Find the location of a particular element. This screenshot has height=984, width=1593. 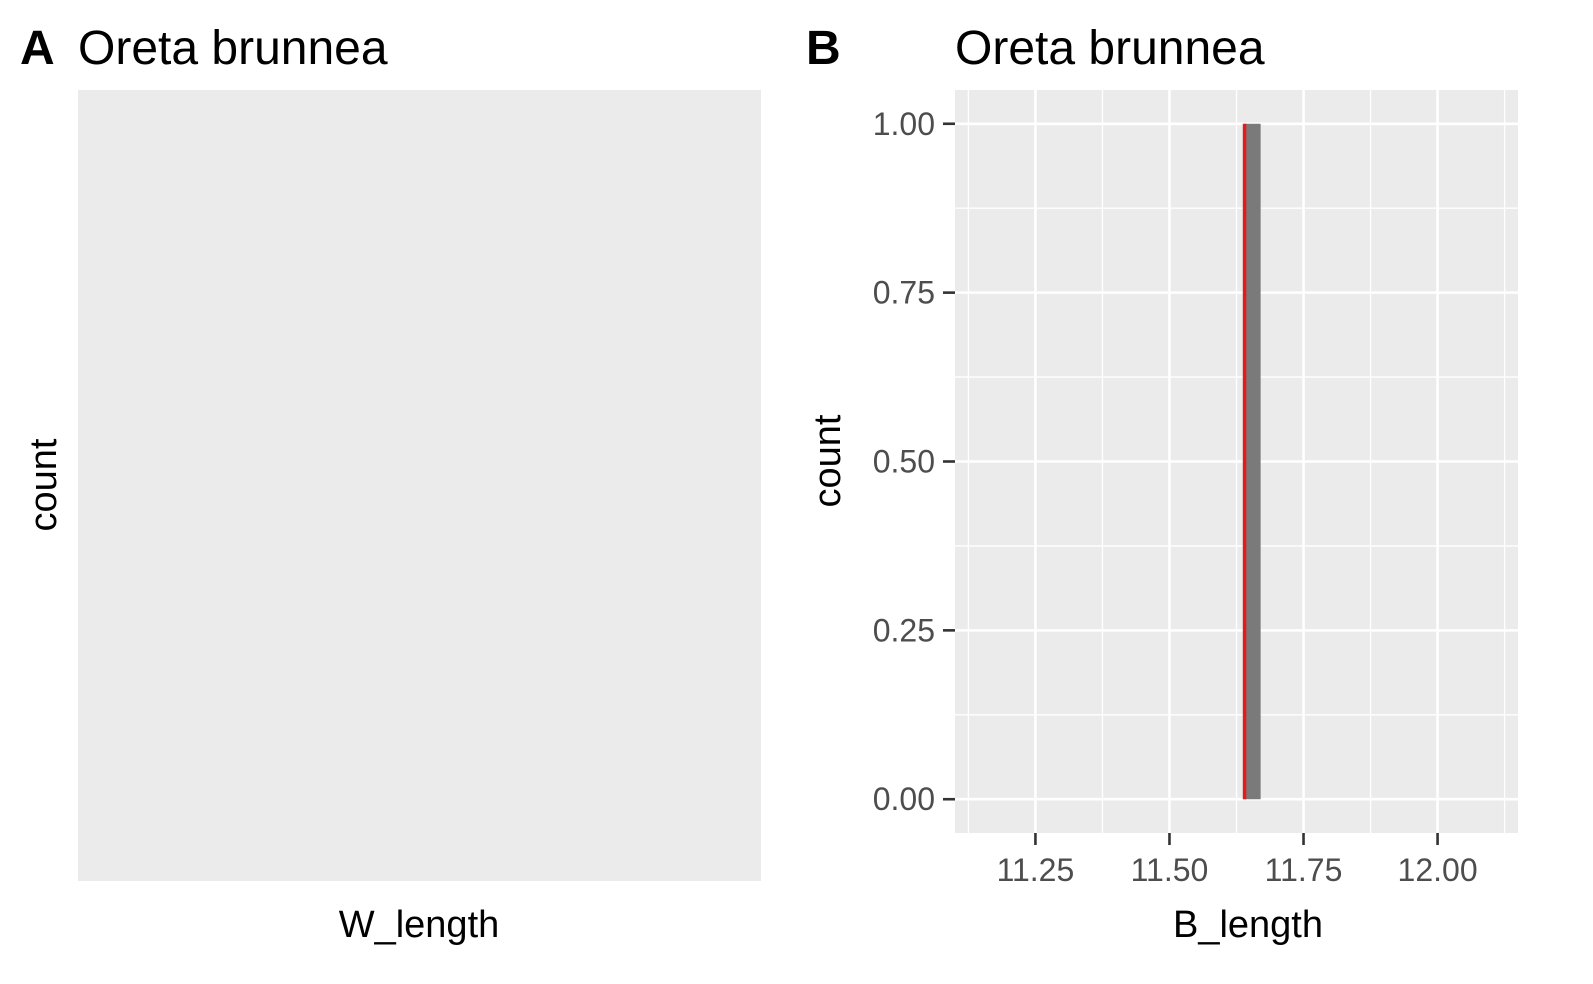

histogram-bar is located at coordinates (1252, 461).